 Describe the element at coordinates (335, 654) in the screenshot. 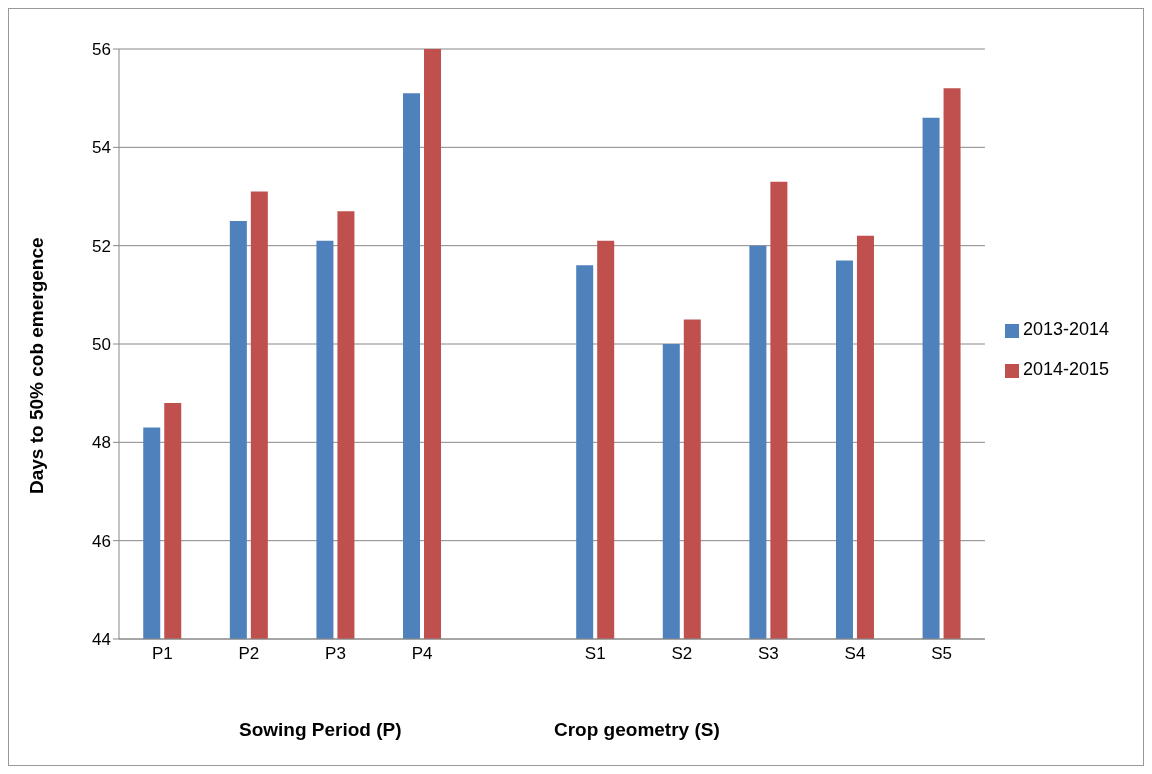

I see `x-tick-label: P3` at that location.